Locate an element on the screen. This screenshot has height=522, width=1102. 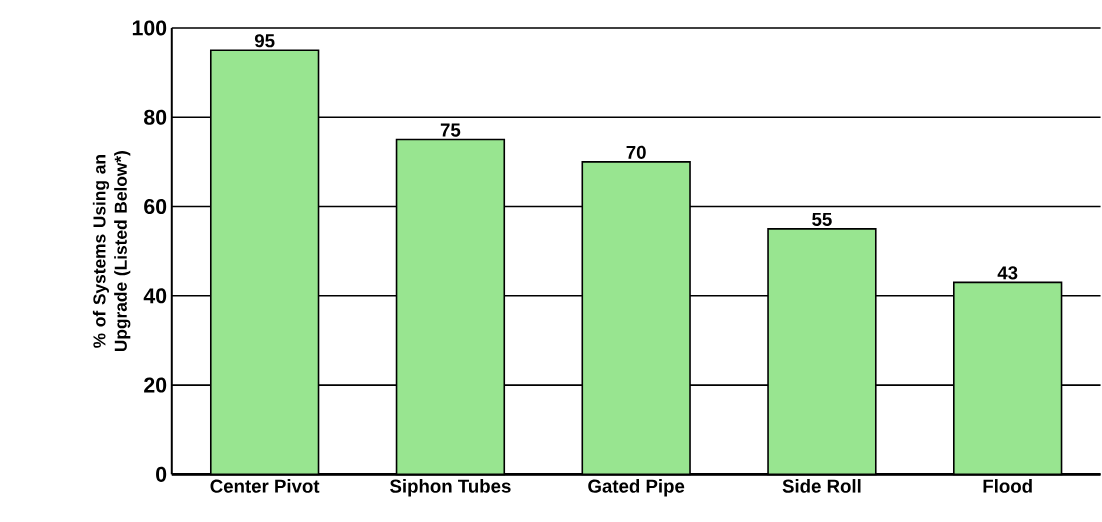
y-tick-label: 20 is located at coordinates (155, 385).